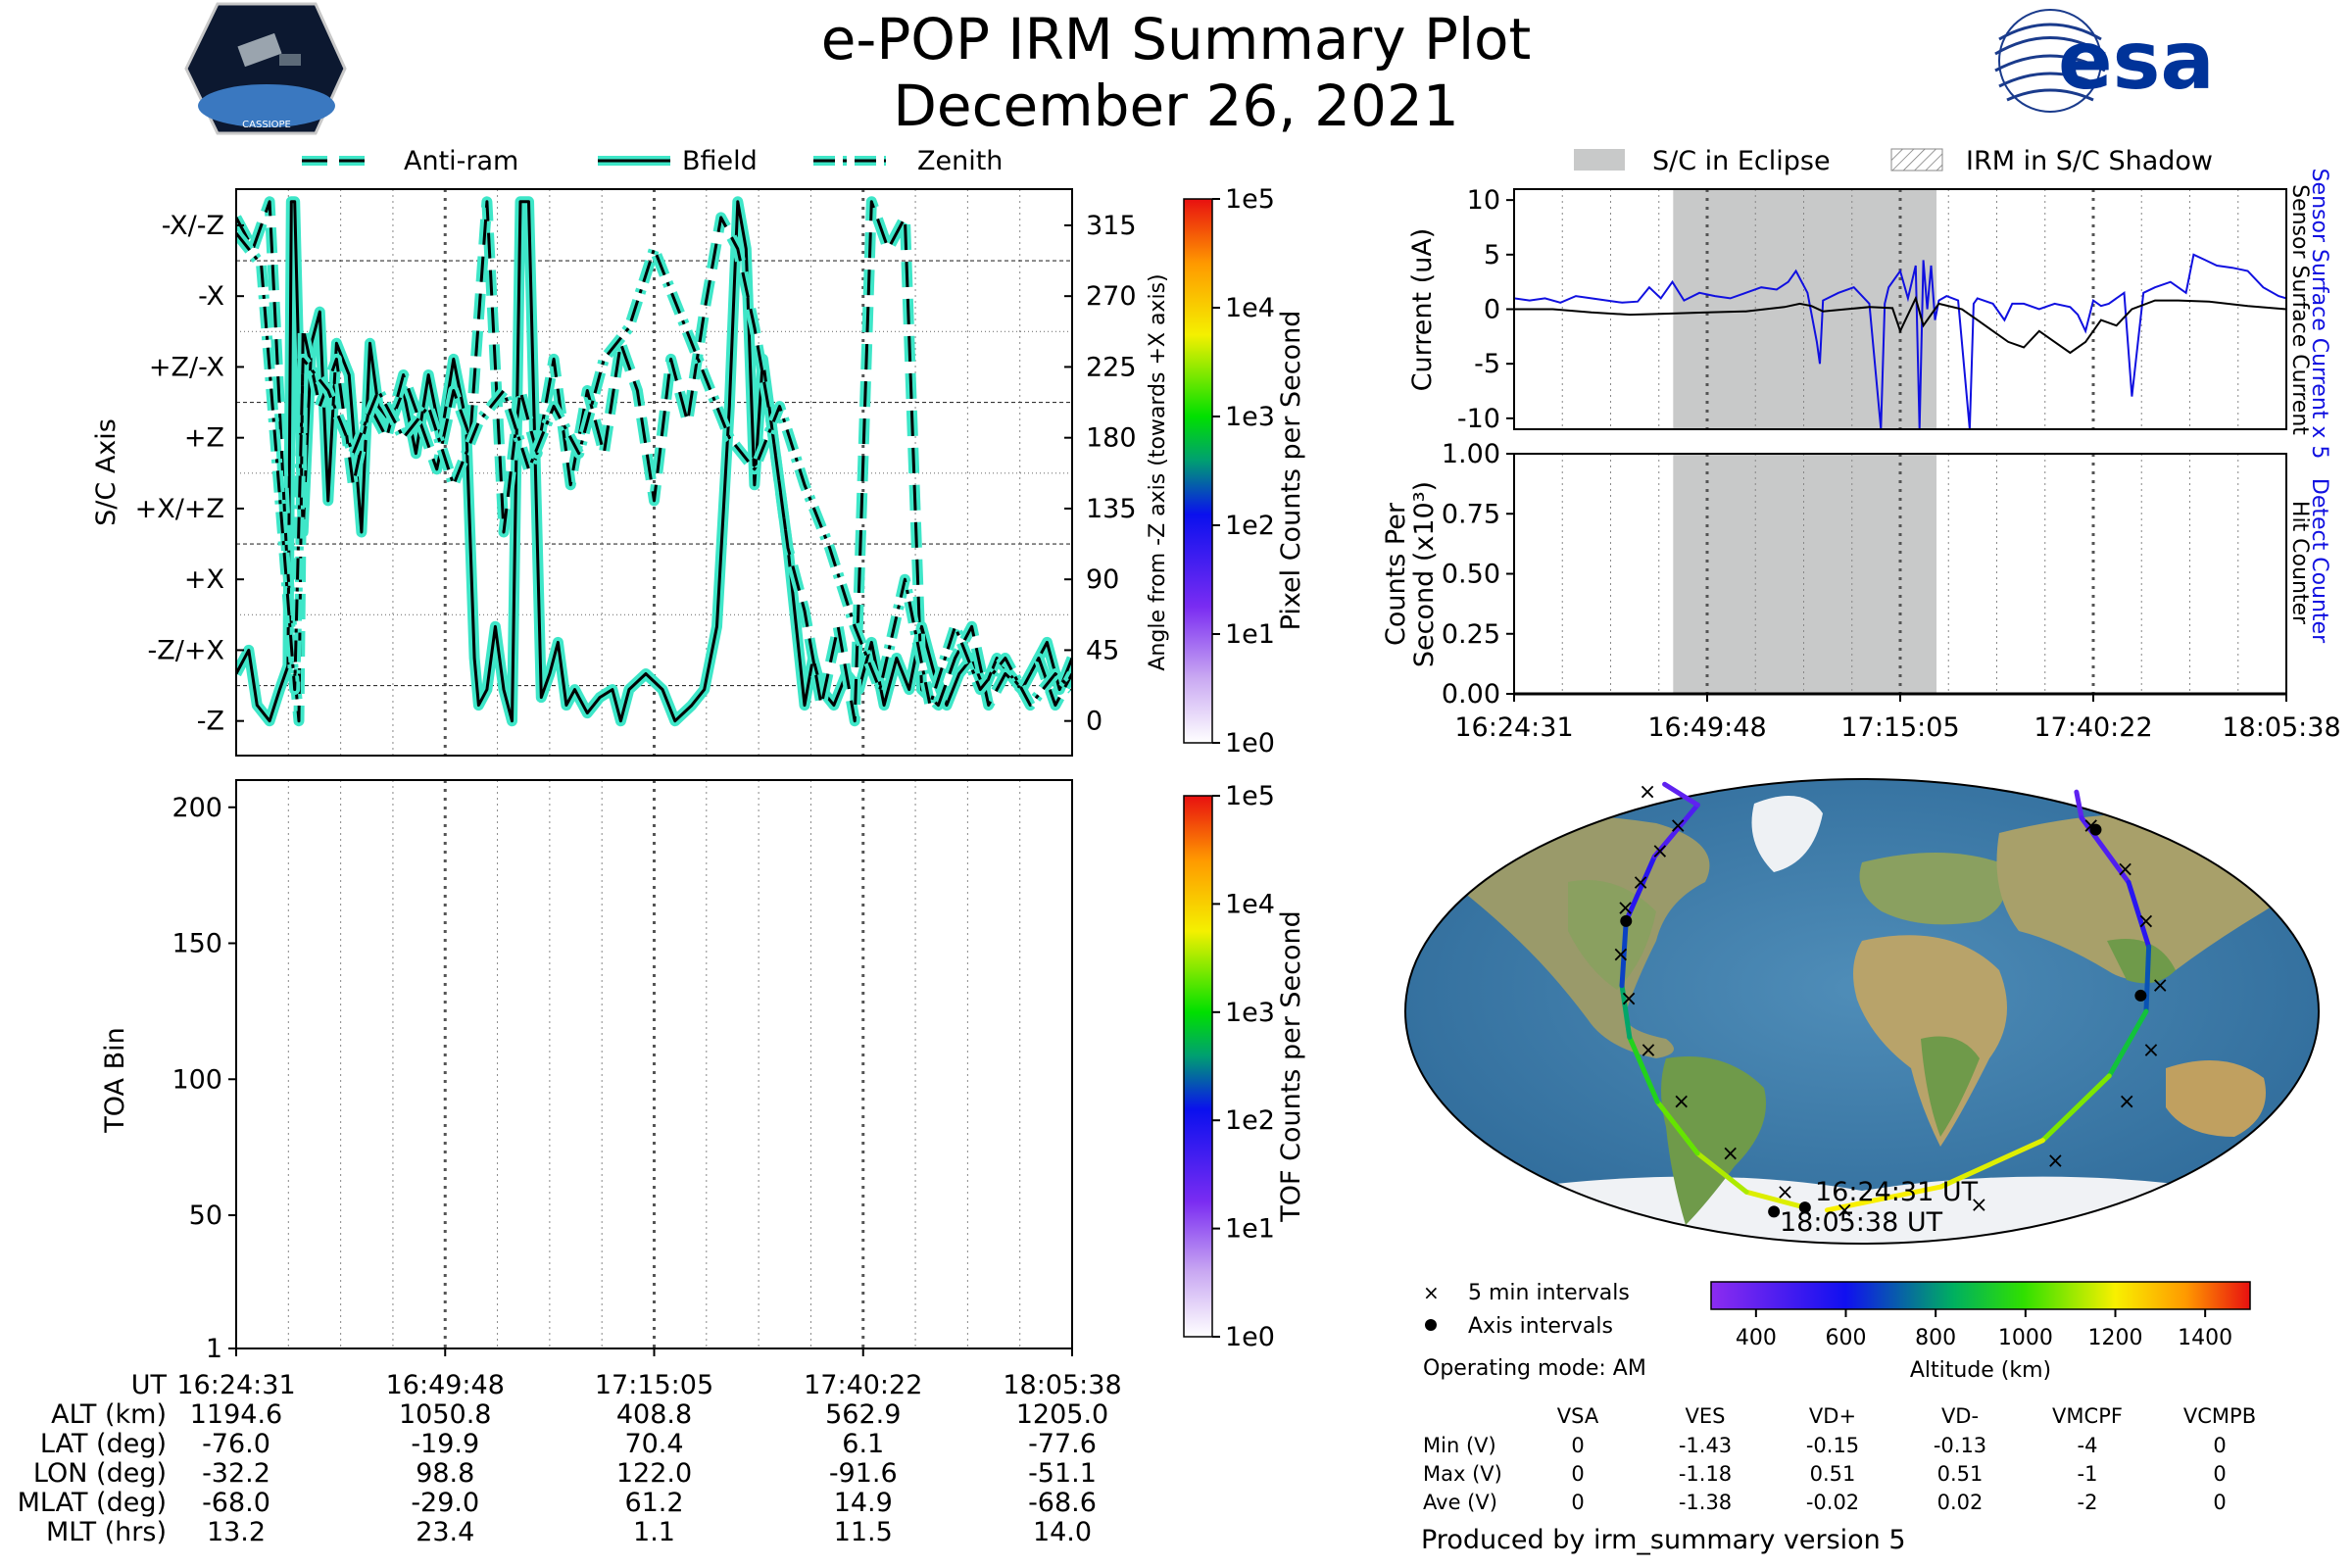 Image resolution: width=2352 pixels, height=1568 pixels. I want to click on right-tick-label: 315, so click(1111, 226).